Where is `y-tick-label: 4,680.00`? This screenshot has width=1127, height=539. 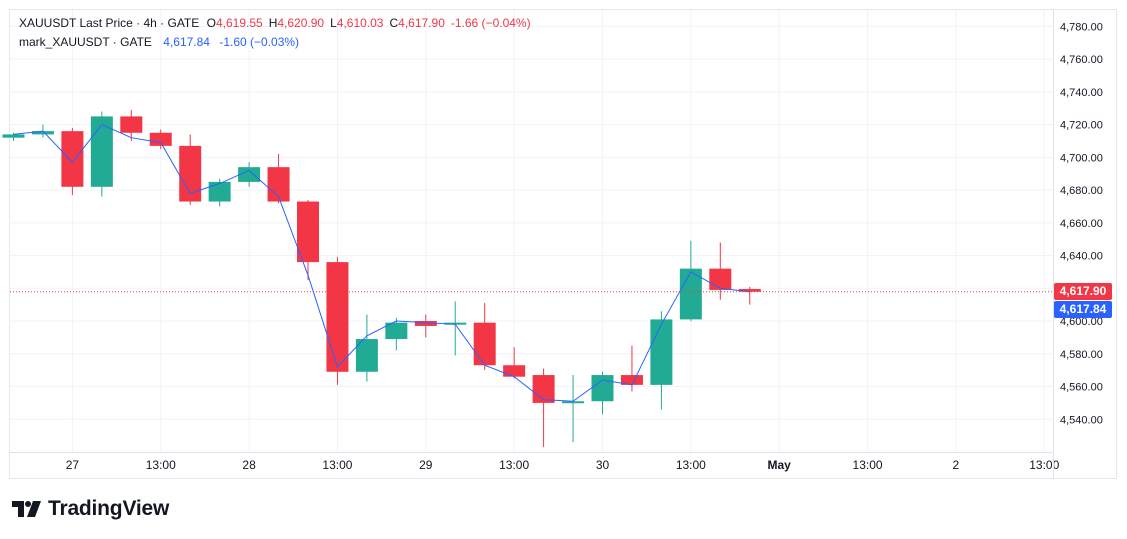 y-tick-label: 4,680.00 is located at coordinates (1081, 191).